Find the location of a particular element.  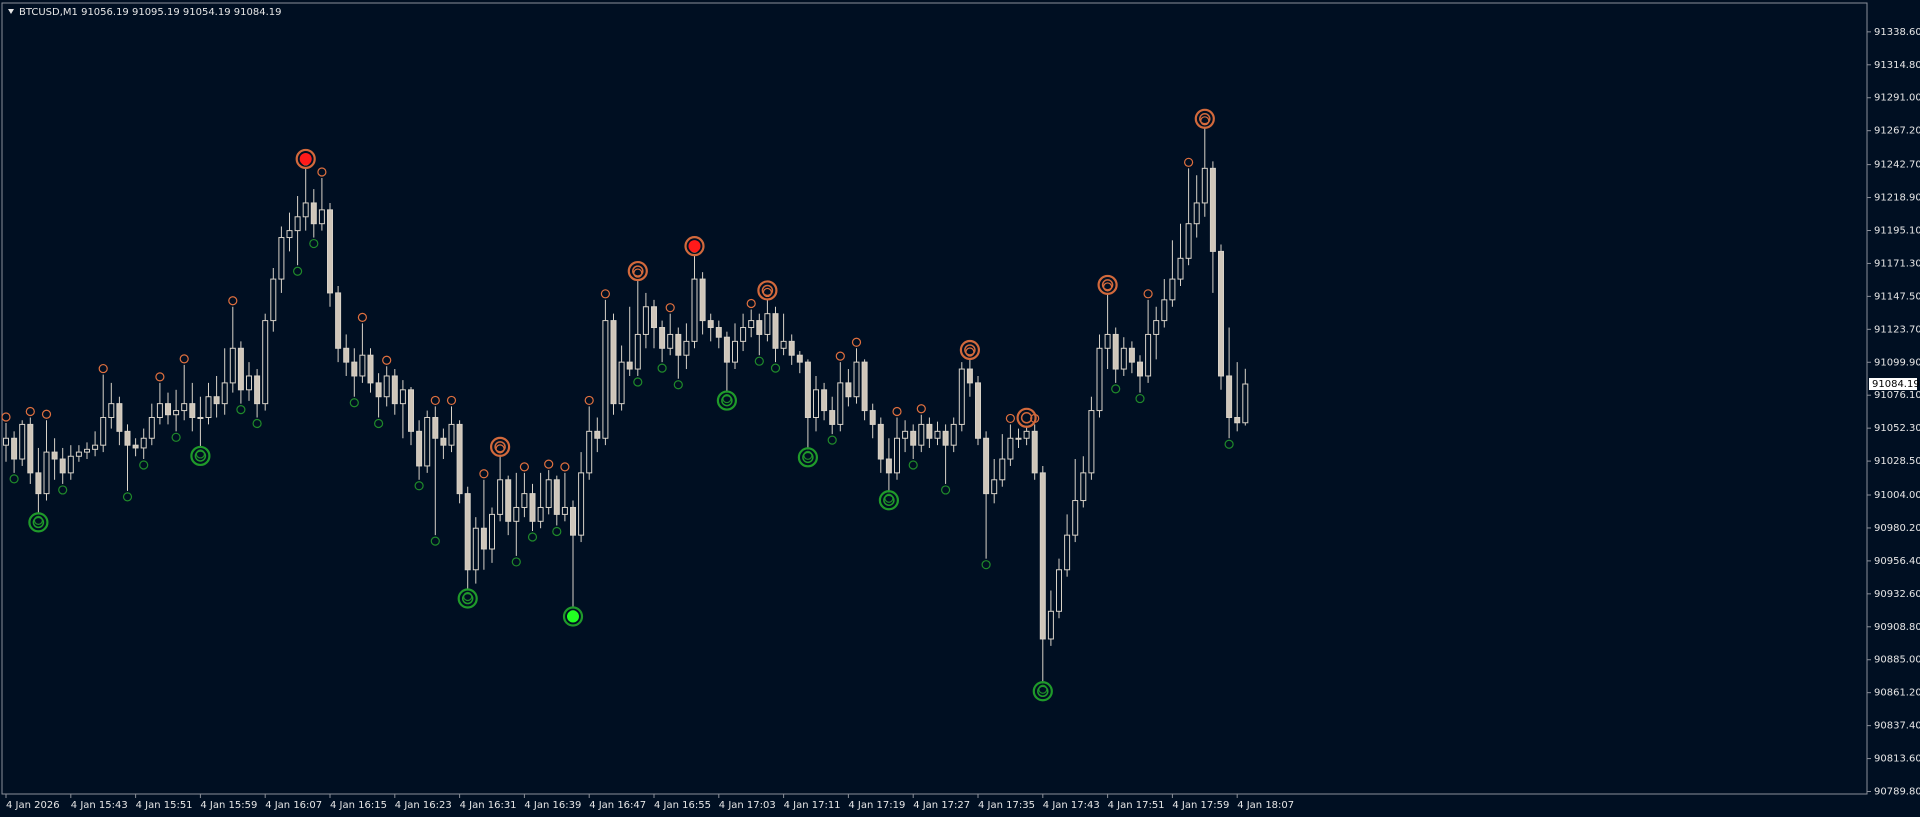

menu-triangle is located at coordinates (11, 11).